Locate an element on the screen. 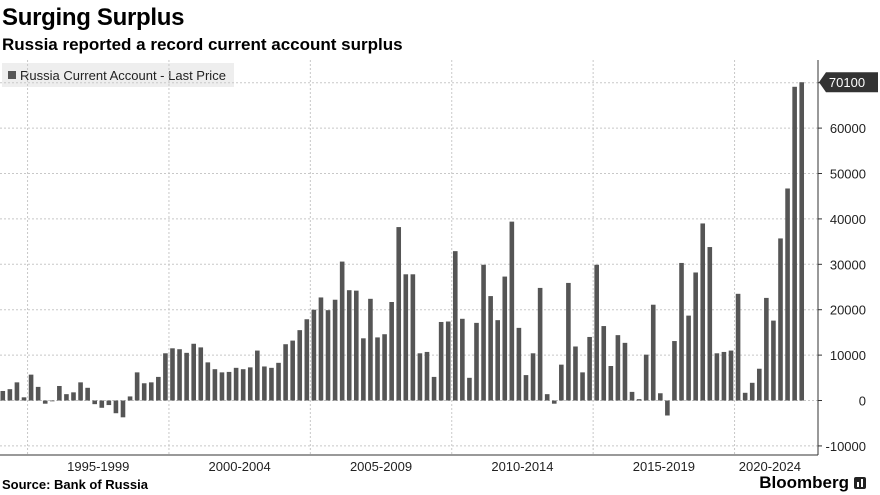 Image resolution: width=880 pixels, height=495 pixels. x-tick-label: 2005-2009 is located at coordinates (381, 466).